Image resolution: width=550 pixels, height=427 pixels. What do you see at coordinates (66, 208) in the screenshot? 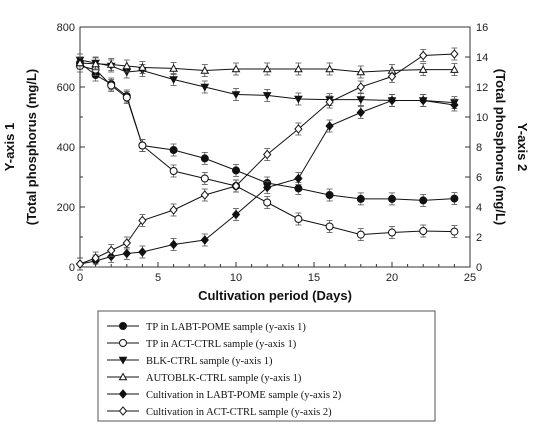
I see `y1-tick-label: 200` at bounding box center [66, 208].